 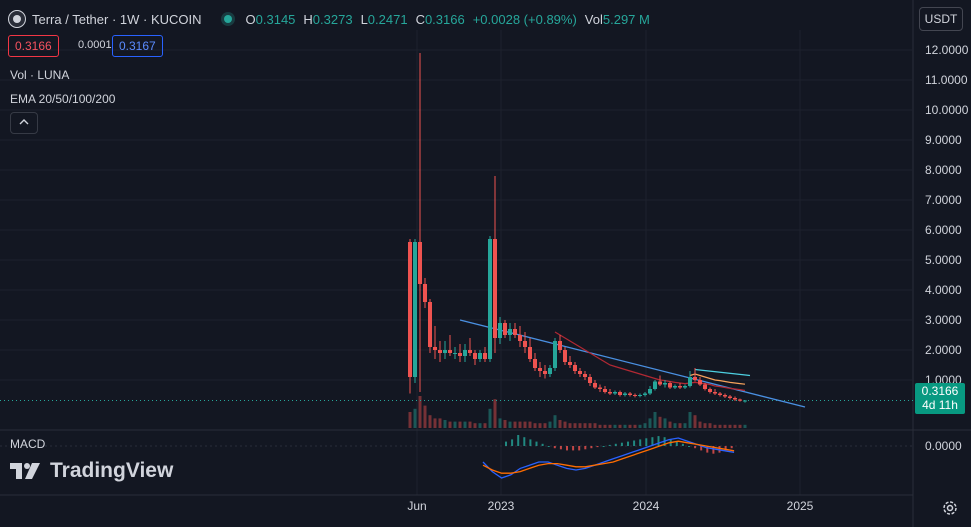 I want to click on macd-tick-label: 0.0000, so click(x=943, y=446).